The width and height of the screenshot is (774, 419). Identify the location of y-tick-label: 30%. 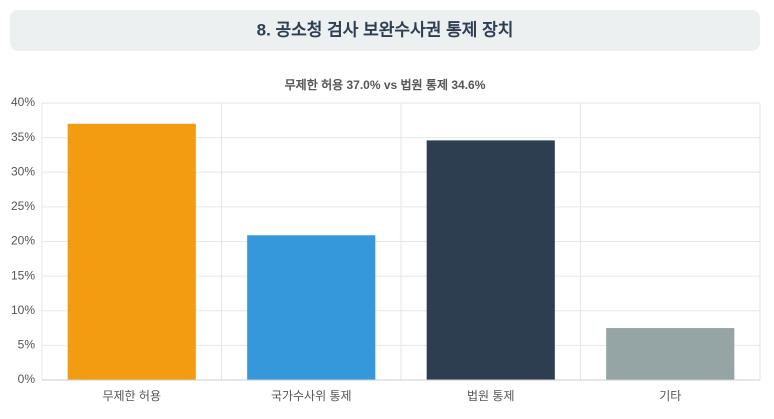
(23, 171).